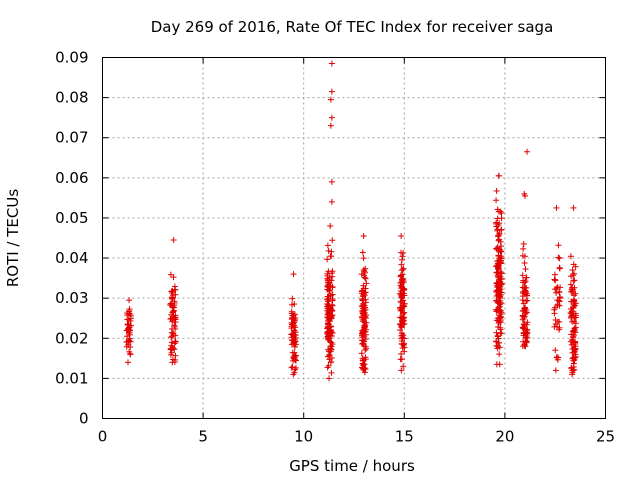  What do you see at coordinates (84, 419) in the screenshot?
I see `y-tick-label: 0` at bounding box center [84, 419].